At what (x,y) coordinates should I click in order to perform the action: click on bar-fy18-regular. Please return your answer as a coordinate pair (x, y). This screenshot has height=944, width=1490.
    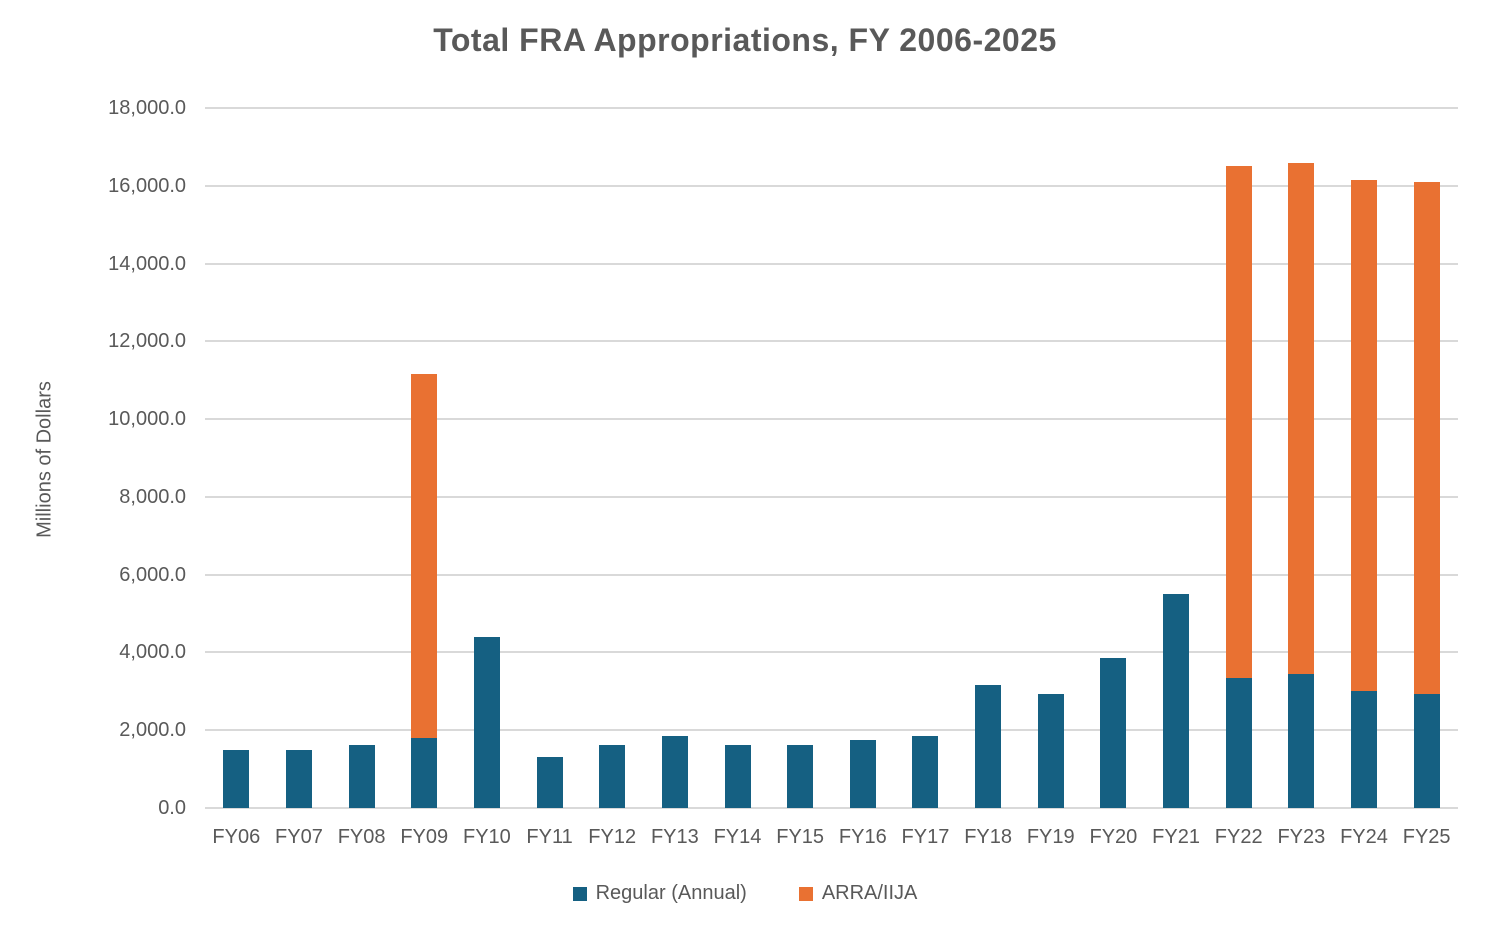
    Looking at the image, I should click on (988, 746).